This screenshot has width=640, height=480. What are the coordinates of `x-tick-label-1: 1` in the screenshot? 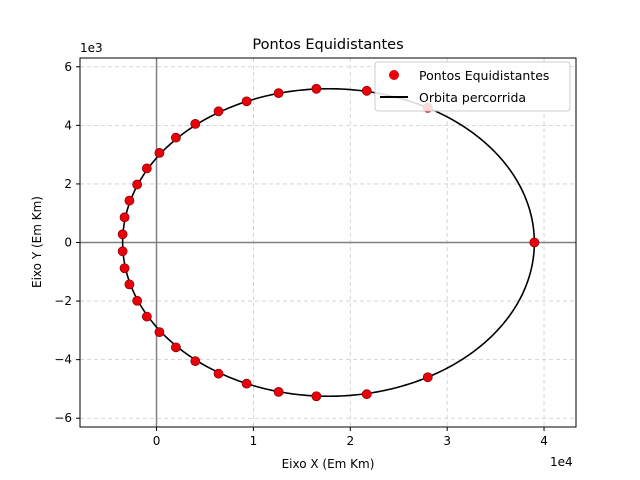 It's located at (254, 441).